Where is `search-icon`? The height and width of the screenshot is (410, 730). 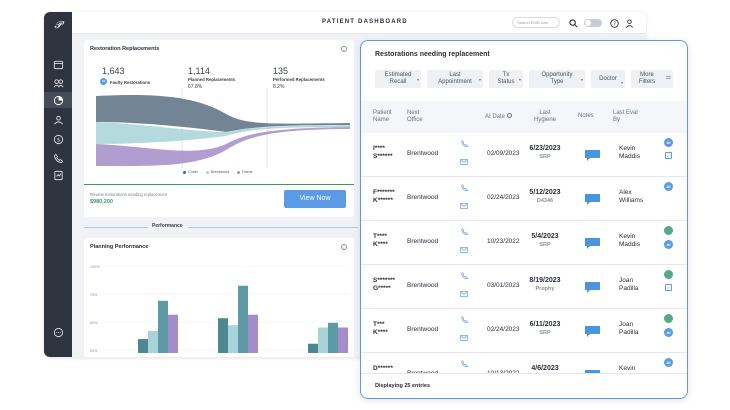 search-icon is located at coordinates (573, 23).